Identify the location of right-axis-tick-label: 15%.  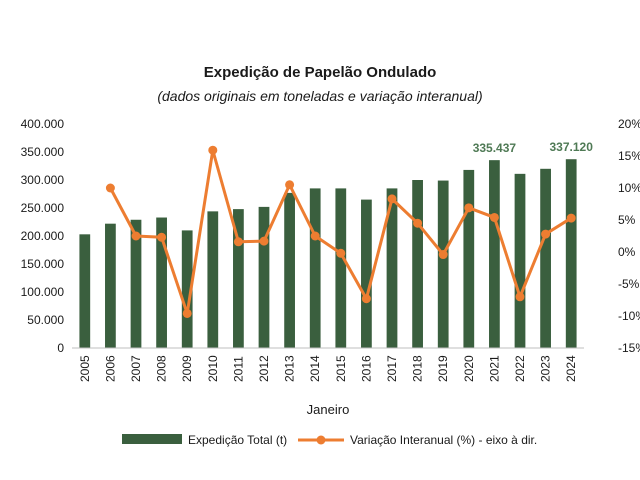
(629, 156).